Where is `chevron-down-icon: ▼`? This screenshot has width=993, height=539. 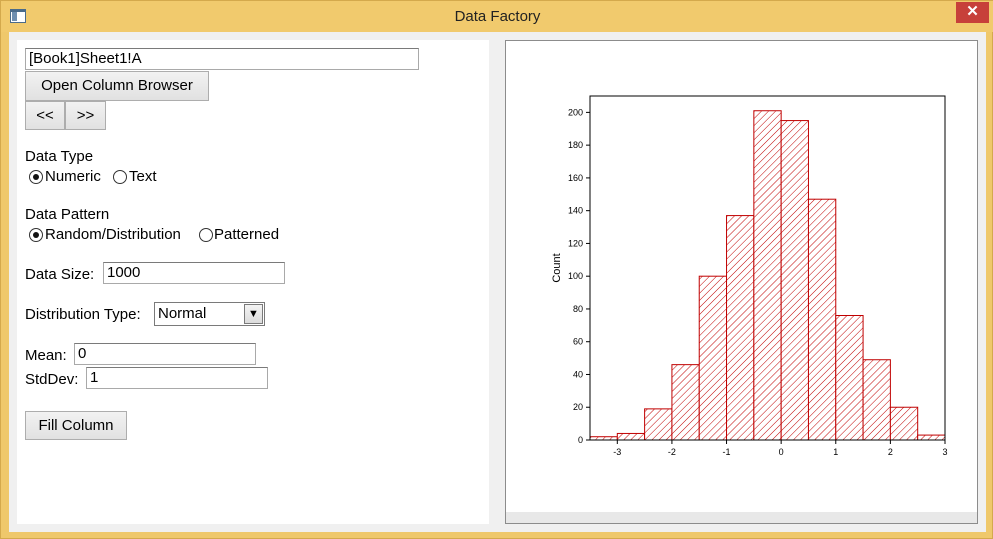
chevron-down-icon: ▼ is located at coordinates (253, 314).